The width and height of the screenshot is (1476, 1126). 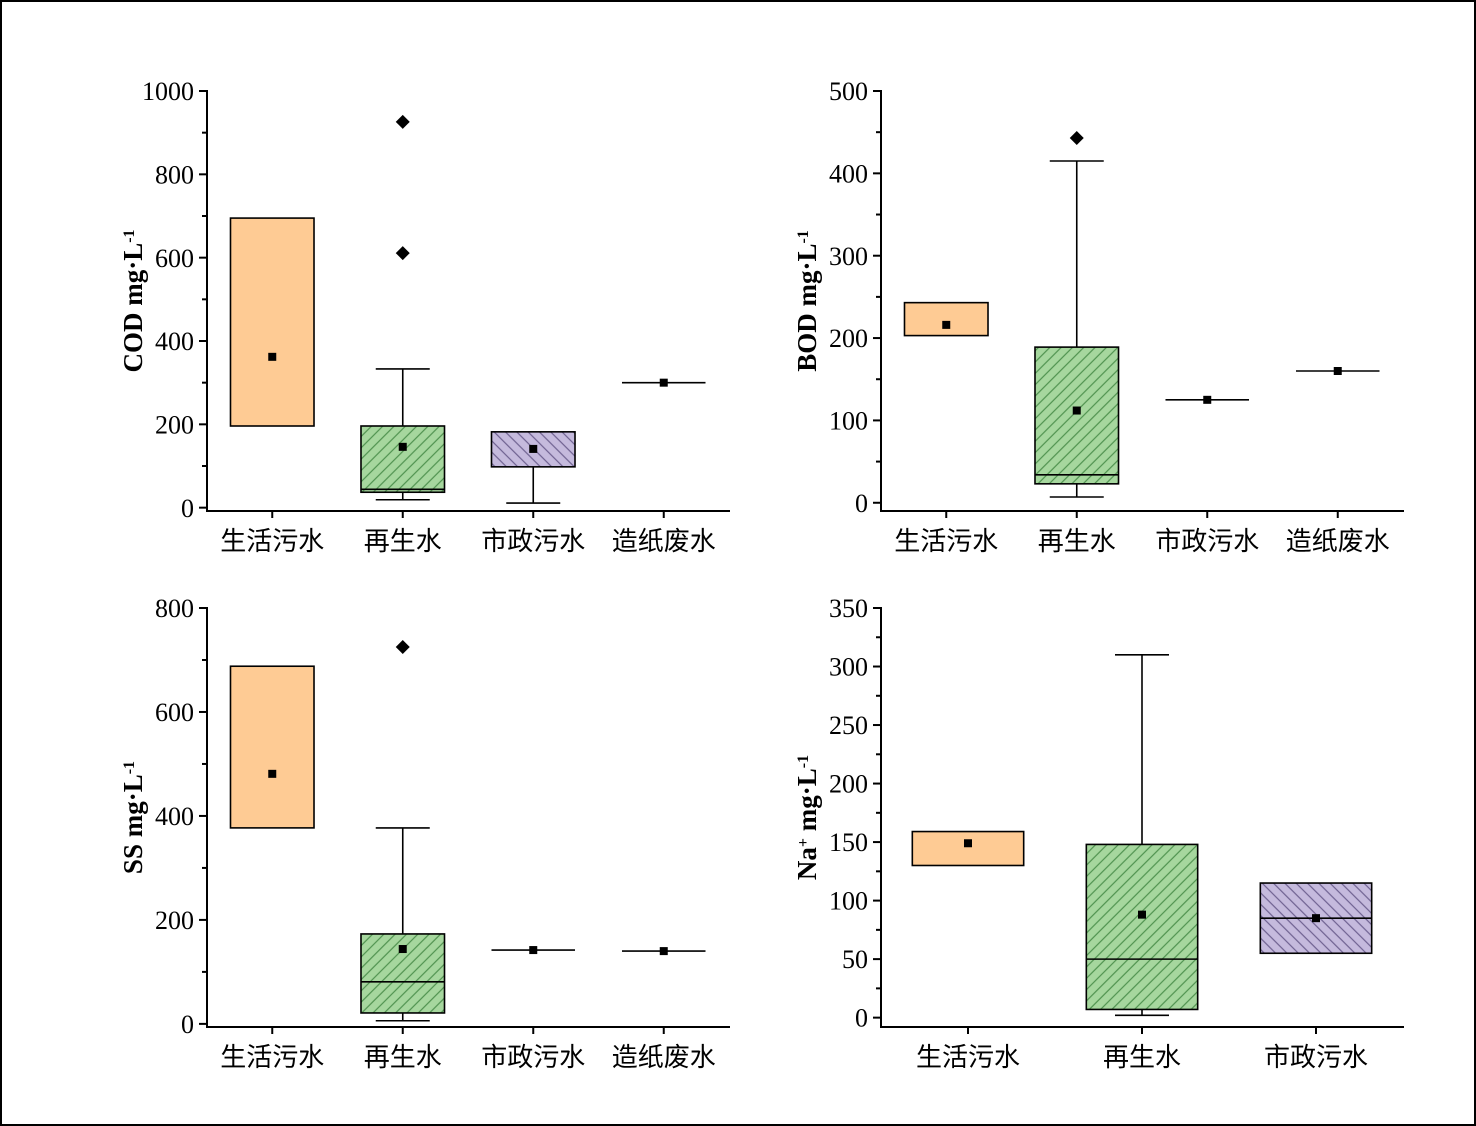 What do you see at coordinates (133, 308) in the screenshot?
I see `y-axis-label-text: COD mg·L` at bounding box center [133, 308].